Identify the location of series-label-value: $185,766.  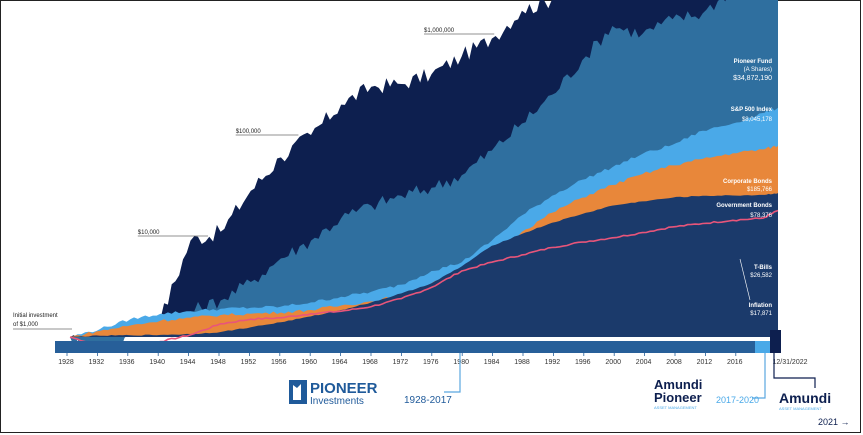
(760, 190).